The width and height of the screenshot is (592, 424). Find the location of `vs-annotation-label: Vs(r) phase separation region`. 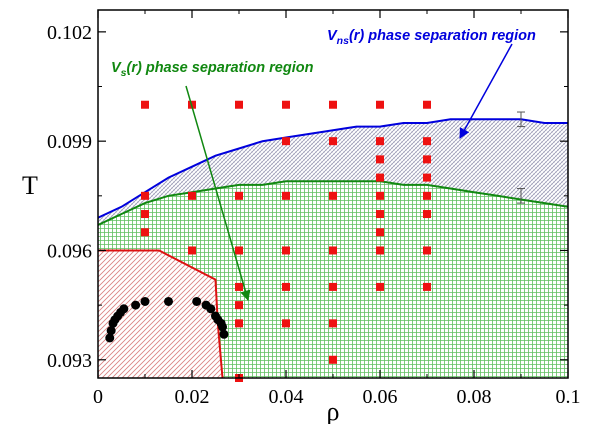

vs-annotation-label: Vs(r) phase separation region is located at coordinates (212, 69).